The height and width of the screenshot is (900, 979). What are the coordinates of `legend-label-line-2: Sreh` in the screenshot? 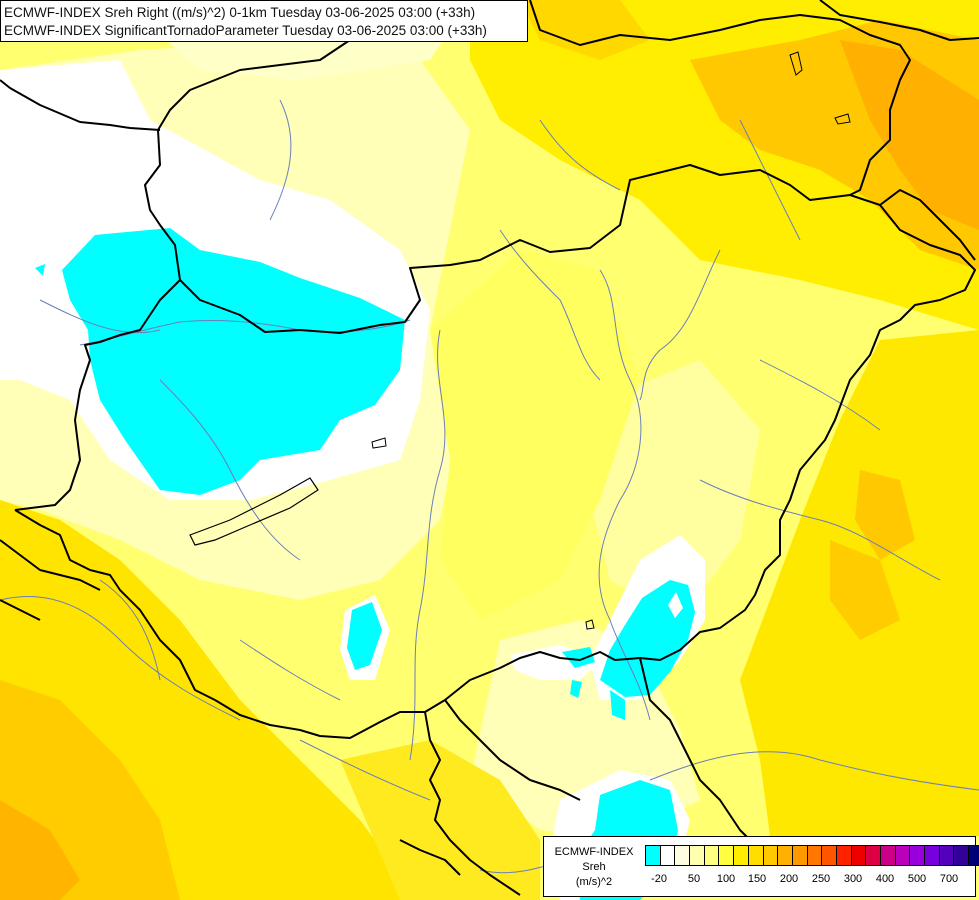 It's located at (594, 867).